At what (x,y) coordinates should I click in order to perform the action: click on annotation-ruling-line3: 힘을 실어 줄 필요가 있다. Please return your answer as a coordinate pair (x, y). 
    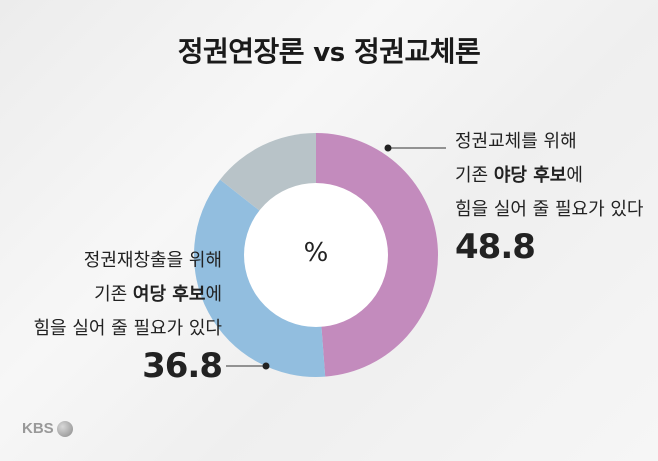
    Looking at the image, I should click on (128, 328).